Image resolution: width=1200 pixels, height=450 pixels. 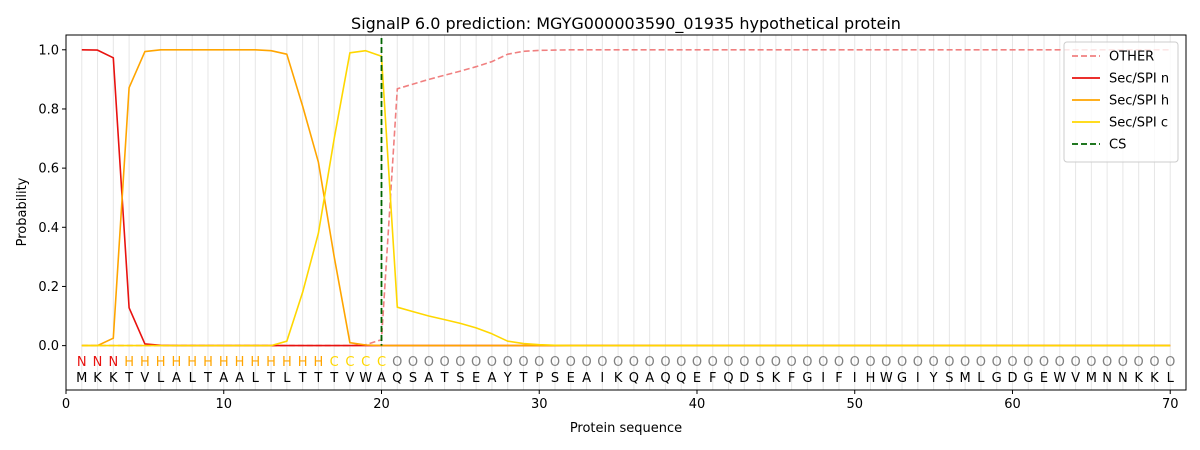 I want to click on residue-aa-69: K, so click(x=1154, y=378).